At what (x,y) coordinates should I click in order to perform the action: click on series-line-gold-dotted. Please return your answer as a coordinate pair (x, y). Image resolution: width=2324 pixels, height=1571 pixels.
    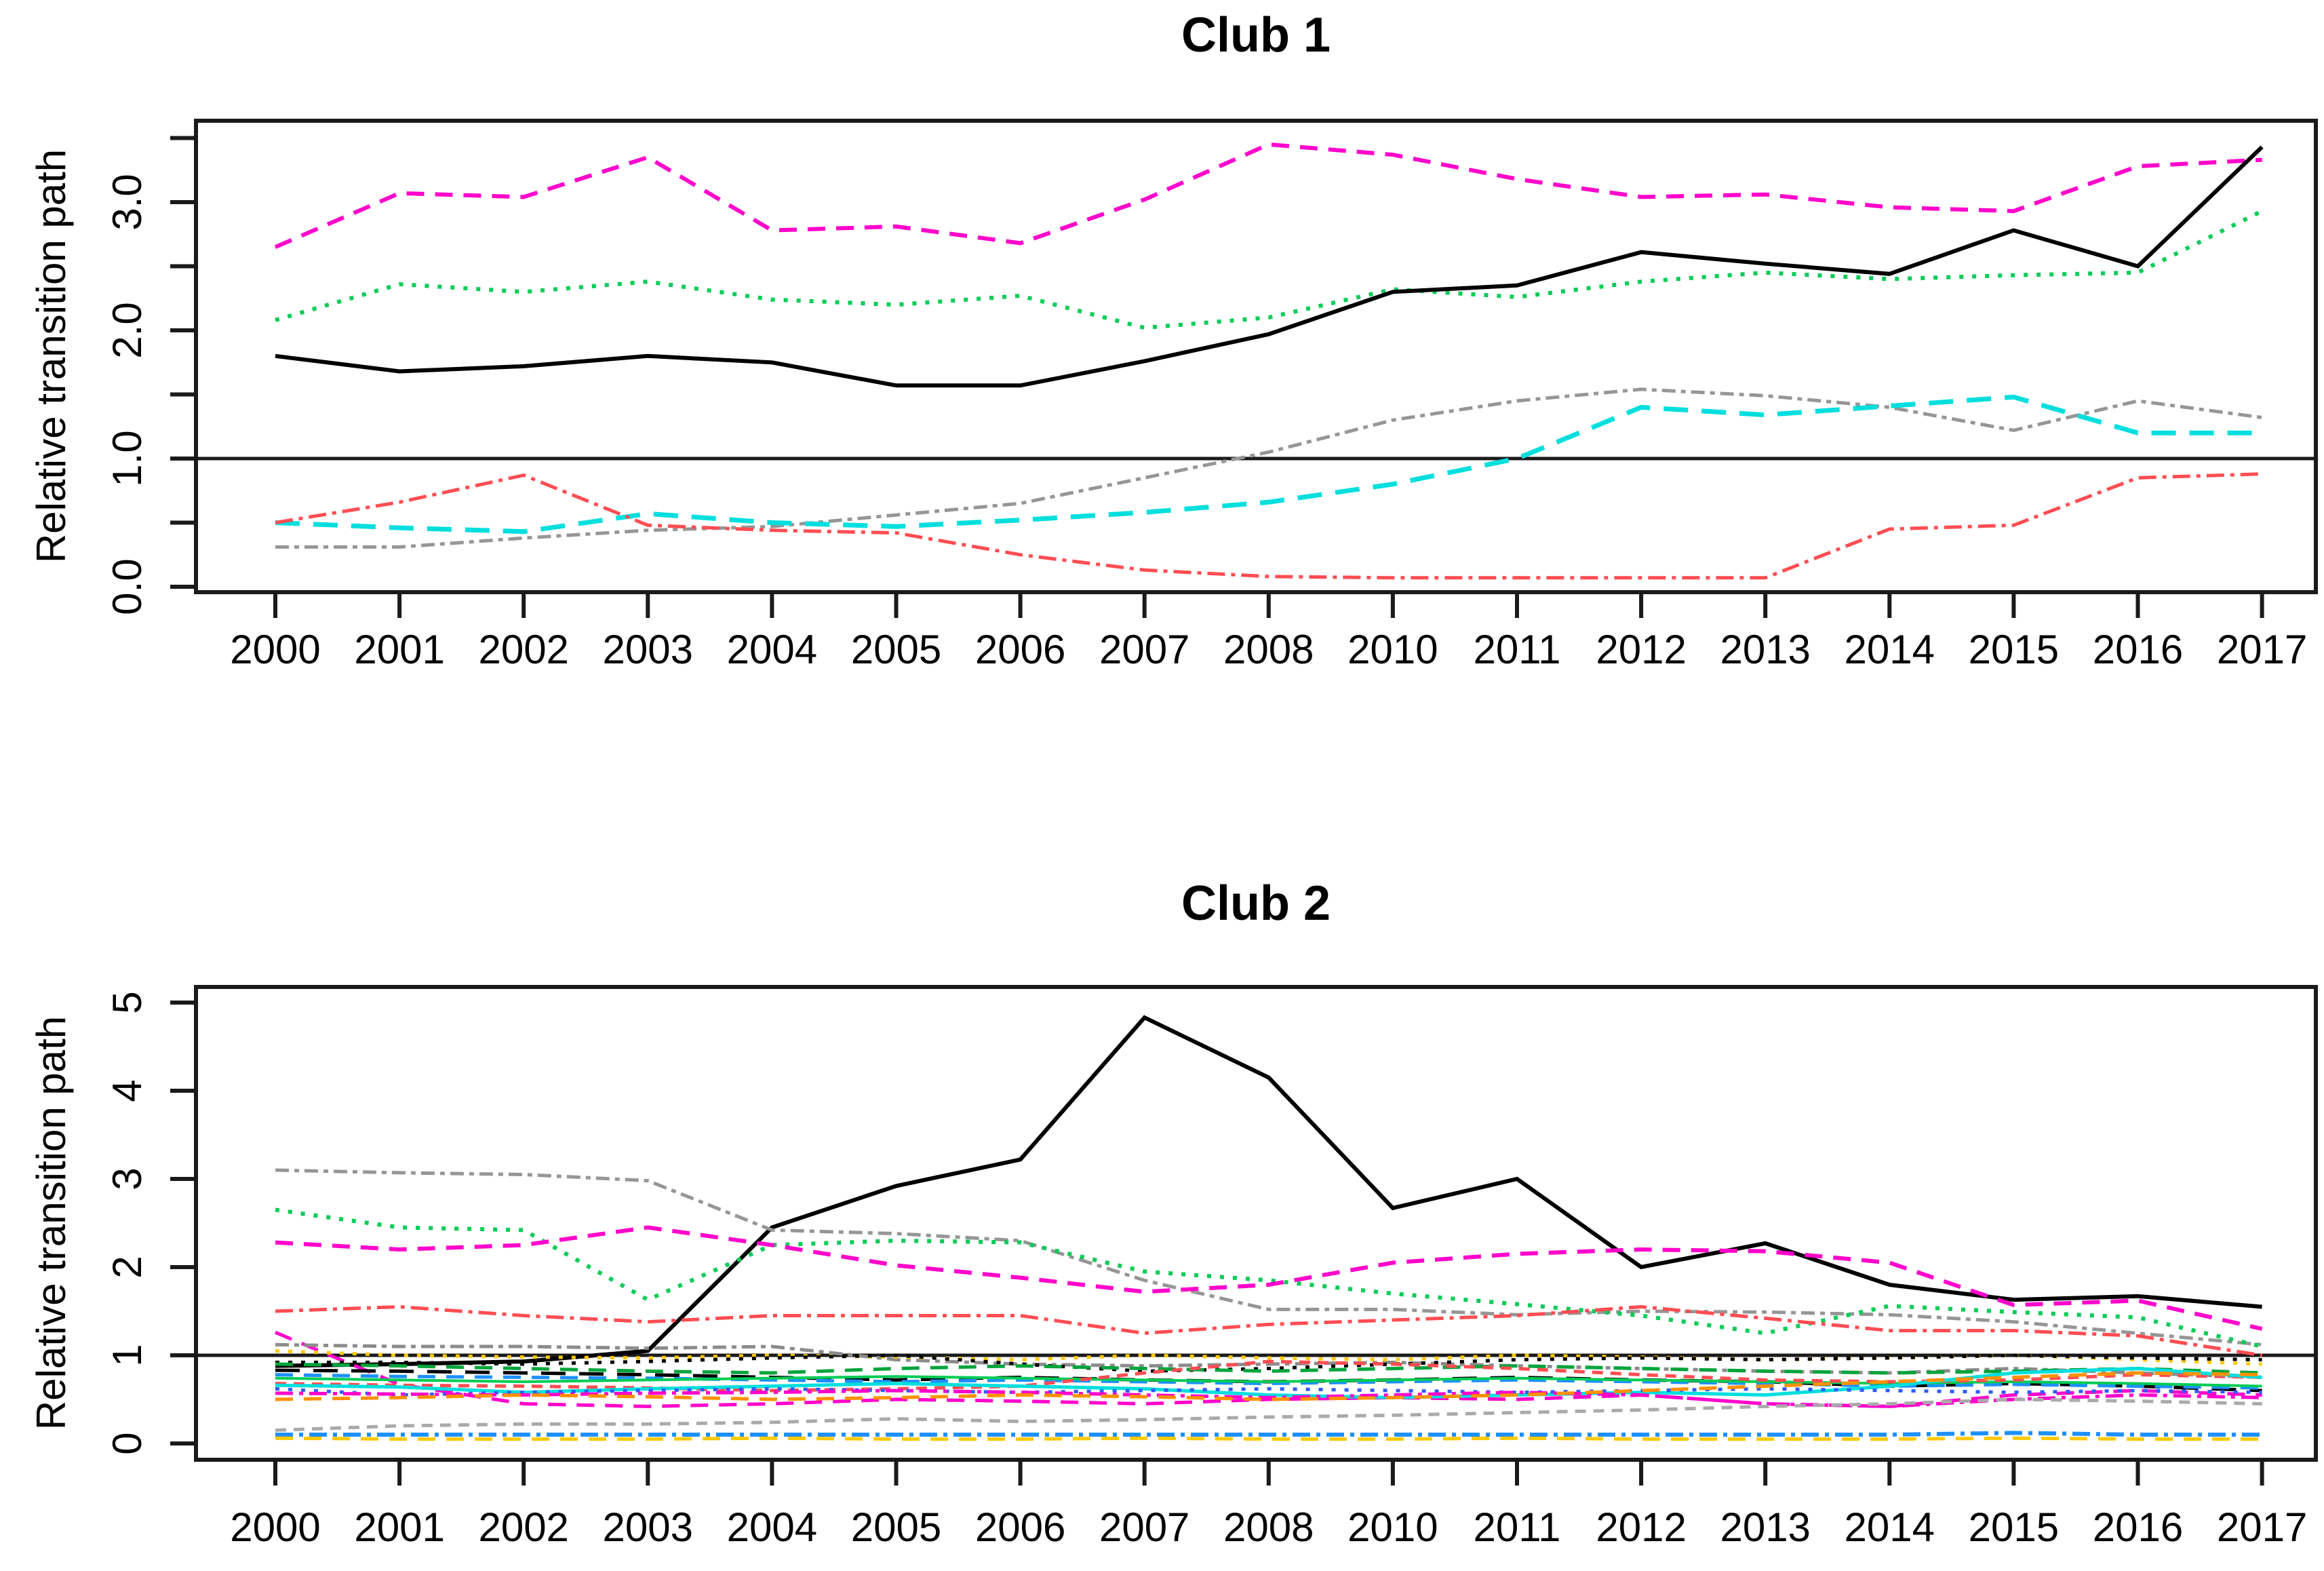
    Looking at the image, I should click on (1268, 1357).